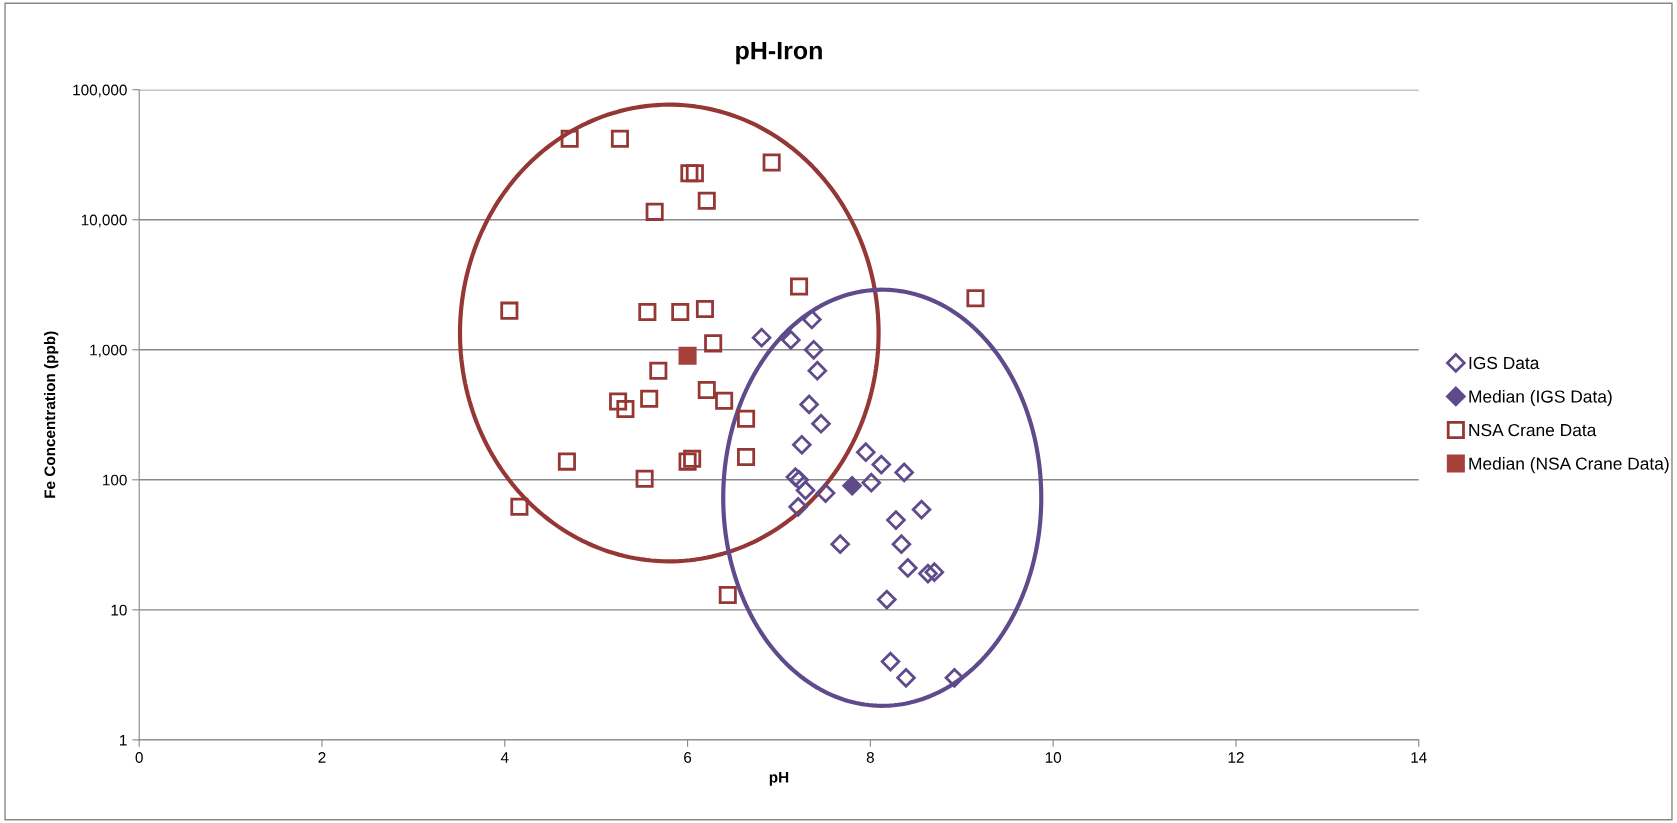 This screenshot has height=823, width=1677. Describe the element at coordinates (504, 757) in the screenshot. I see `x-tick-label: 4` at that location.